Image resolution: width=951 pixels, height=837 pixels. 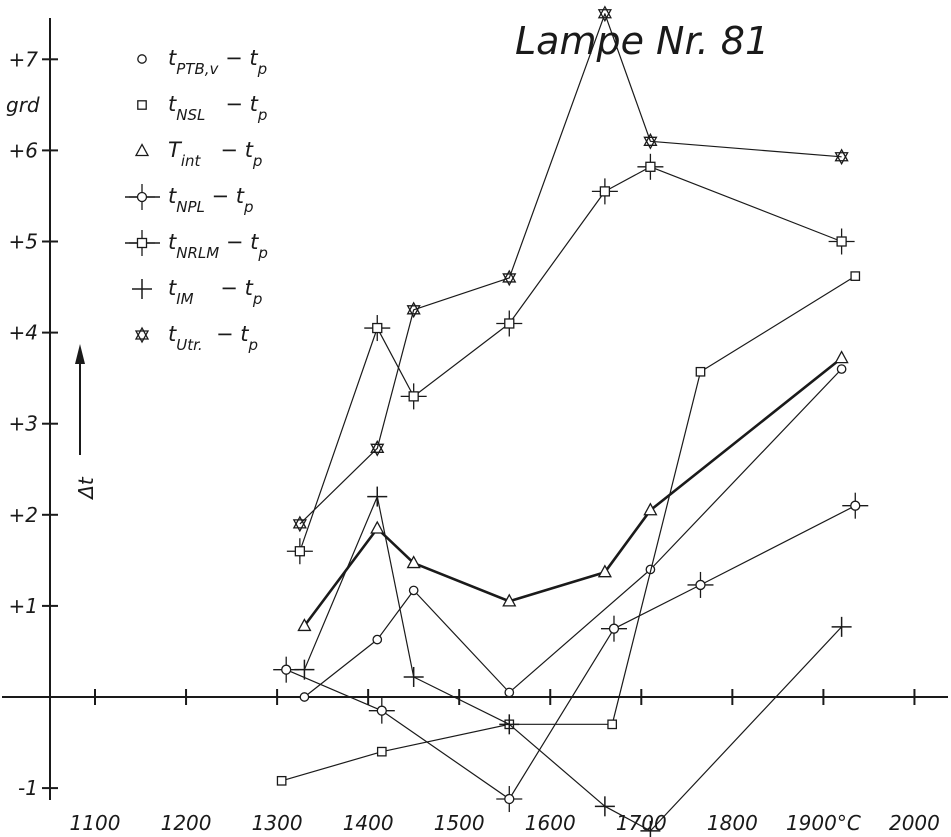 I want to click on y-tick-label: +1, so click(x=23, y=606).